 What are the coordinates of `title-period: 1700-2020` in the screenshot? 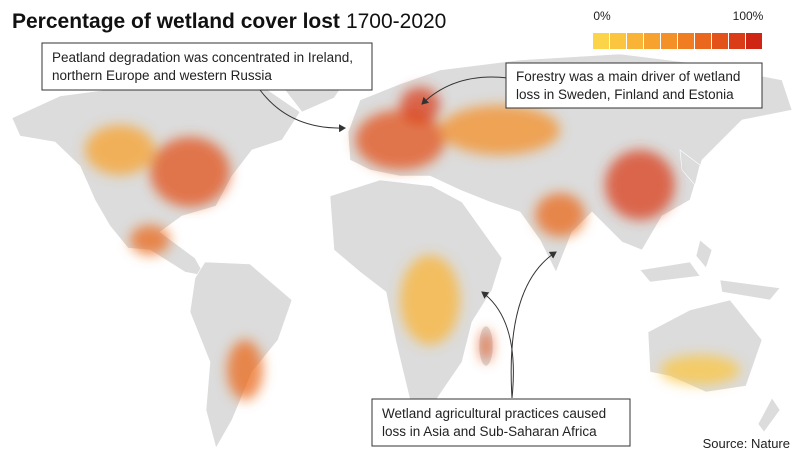 It's located at (396, 21).